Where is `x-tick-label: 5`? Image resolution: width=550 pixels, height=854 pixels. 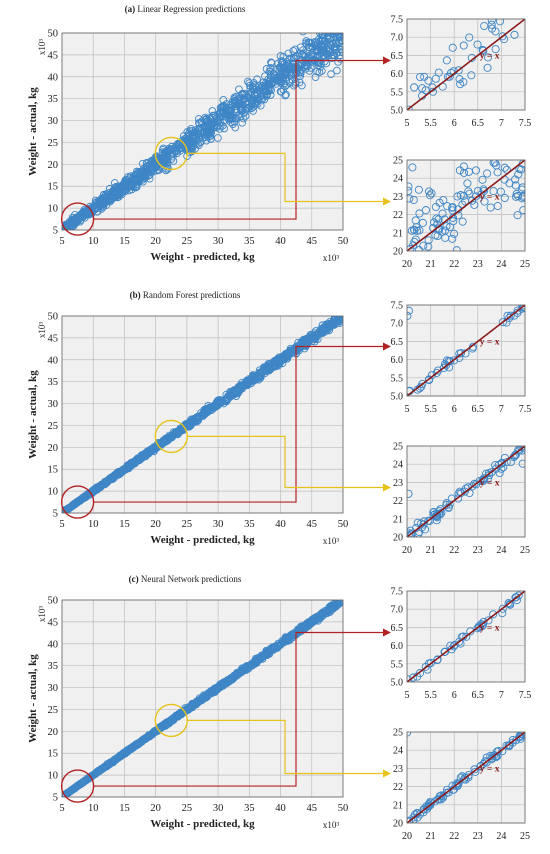 x-tick-label: 5 is located at coordinates (407, 123).